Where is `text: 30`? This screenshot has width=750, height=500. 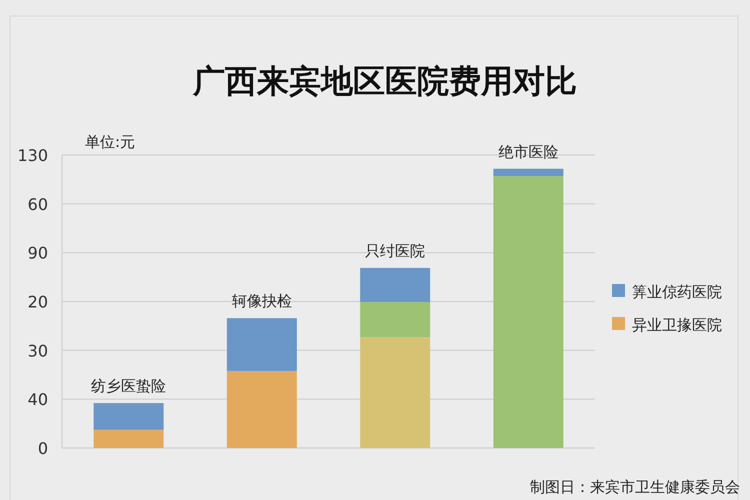 text: 30 is located at coordinates (38, 350).